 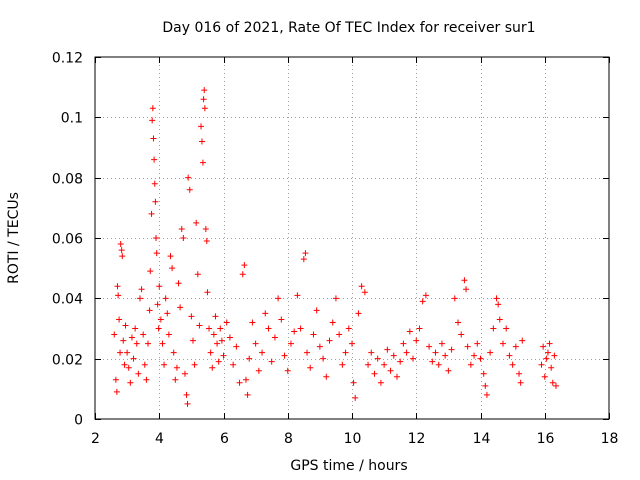 I want to click on x-tick-label: 10, so click(x=353, y=439).